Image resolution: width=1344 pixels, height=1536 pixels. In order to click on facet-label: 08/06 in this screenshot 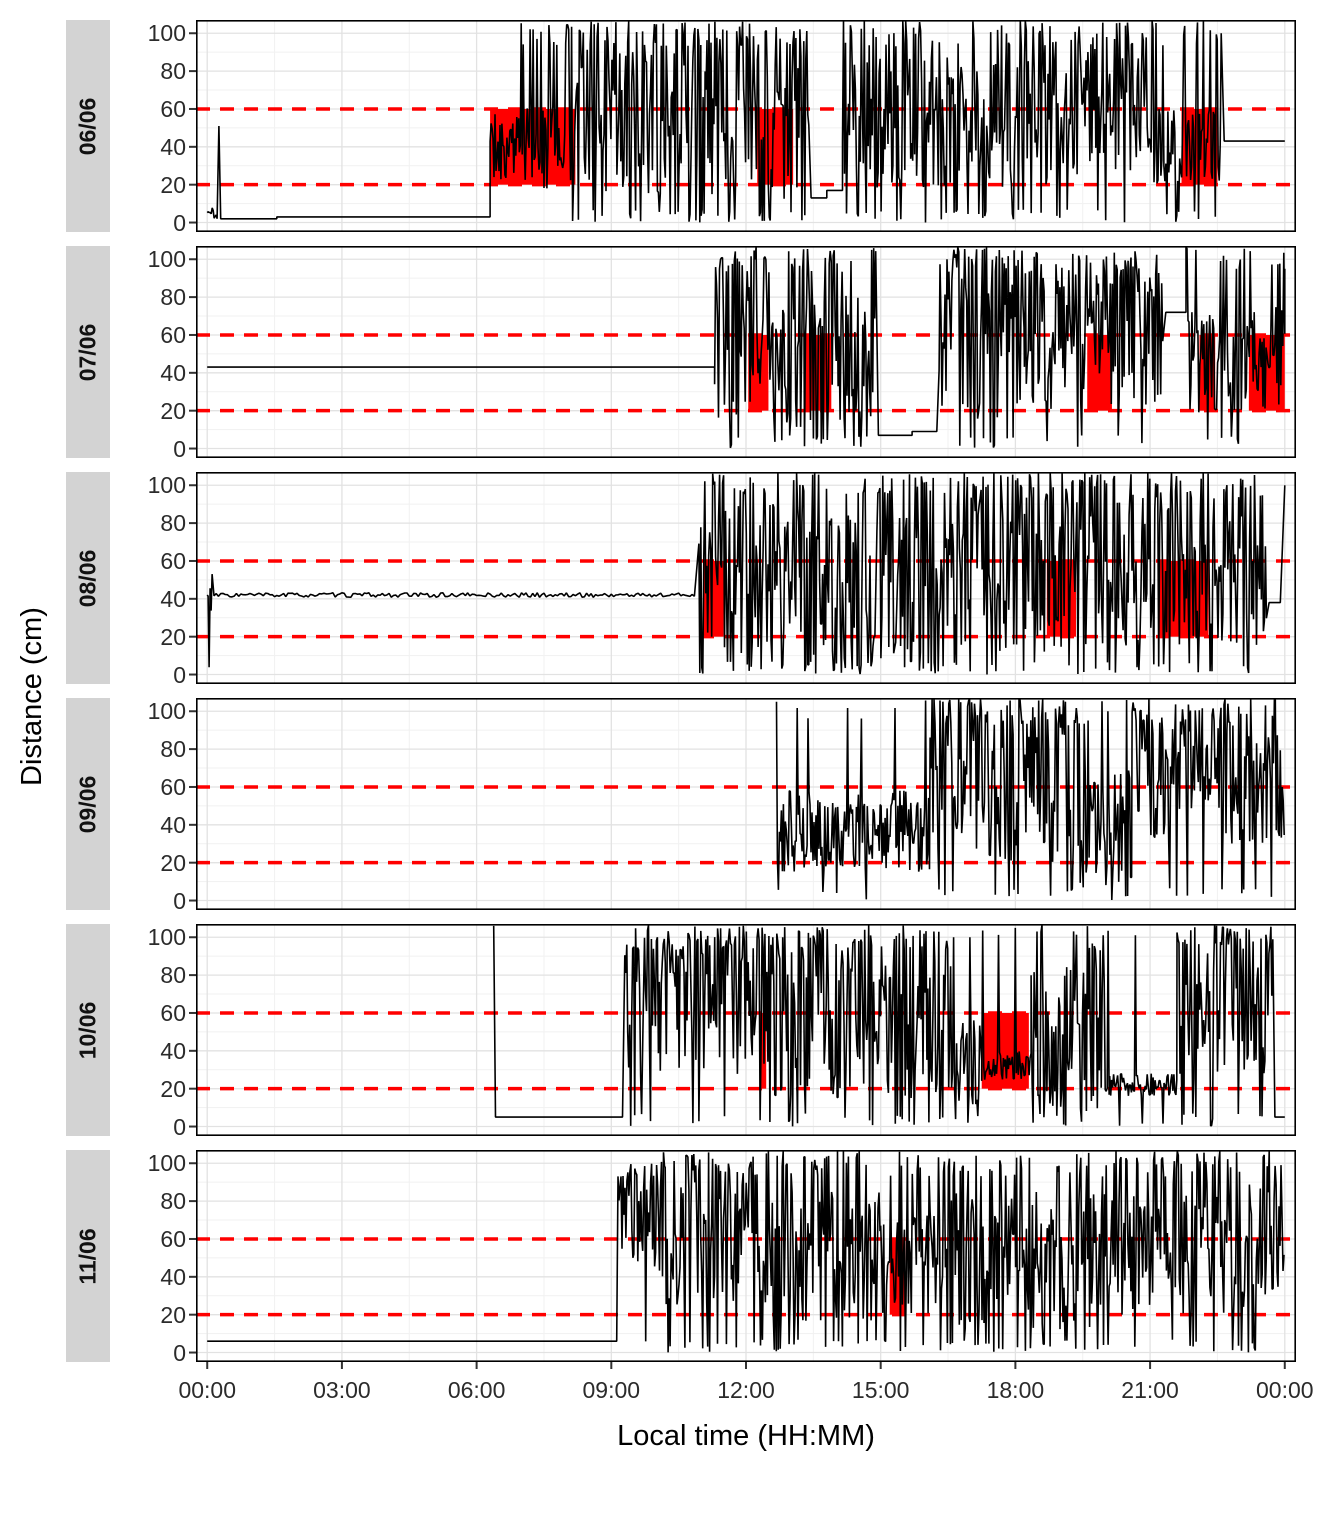, I will do `click(87, 578)`.